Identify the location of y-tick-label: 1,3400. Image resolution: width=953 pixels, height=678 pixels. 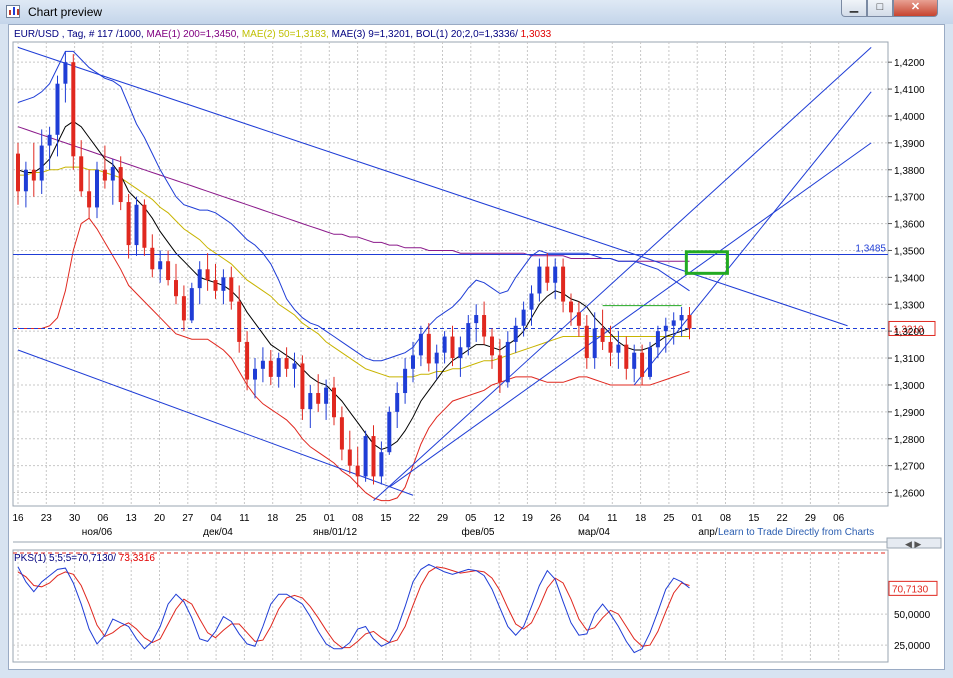
(909, 278).